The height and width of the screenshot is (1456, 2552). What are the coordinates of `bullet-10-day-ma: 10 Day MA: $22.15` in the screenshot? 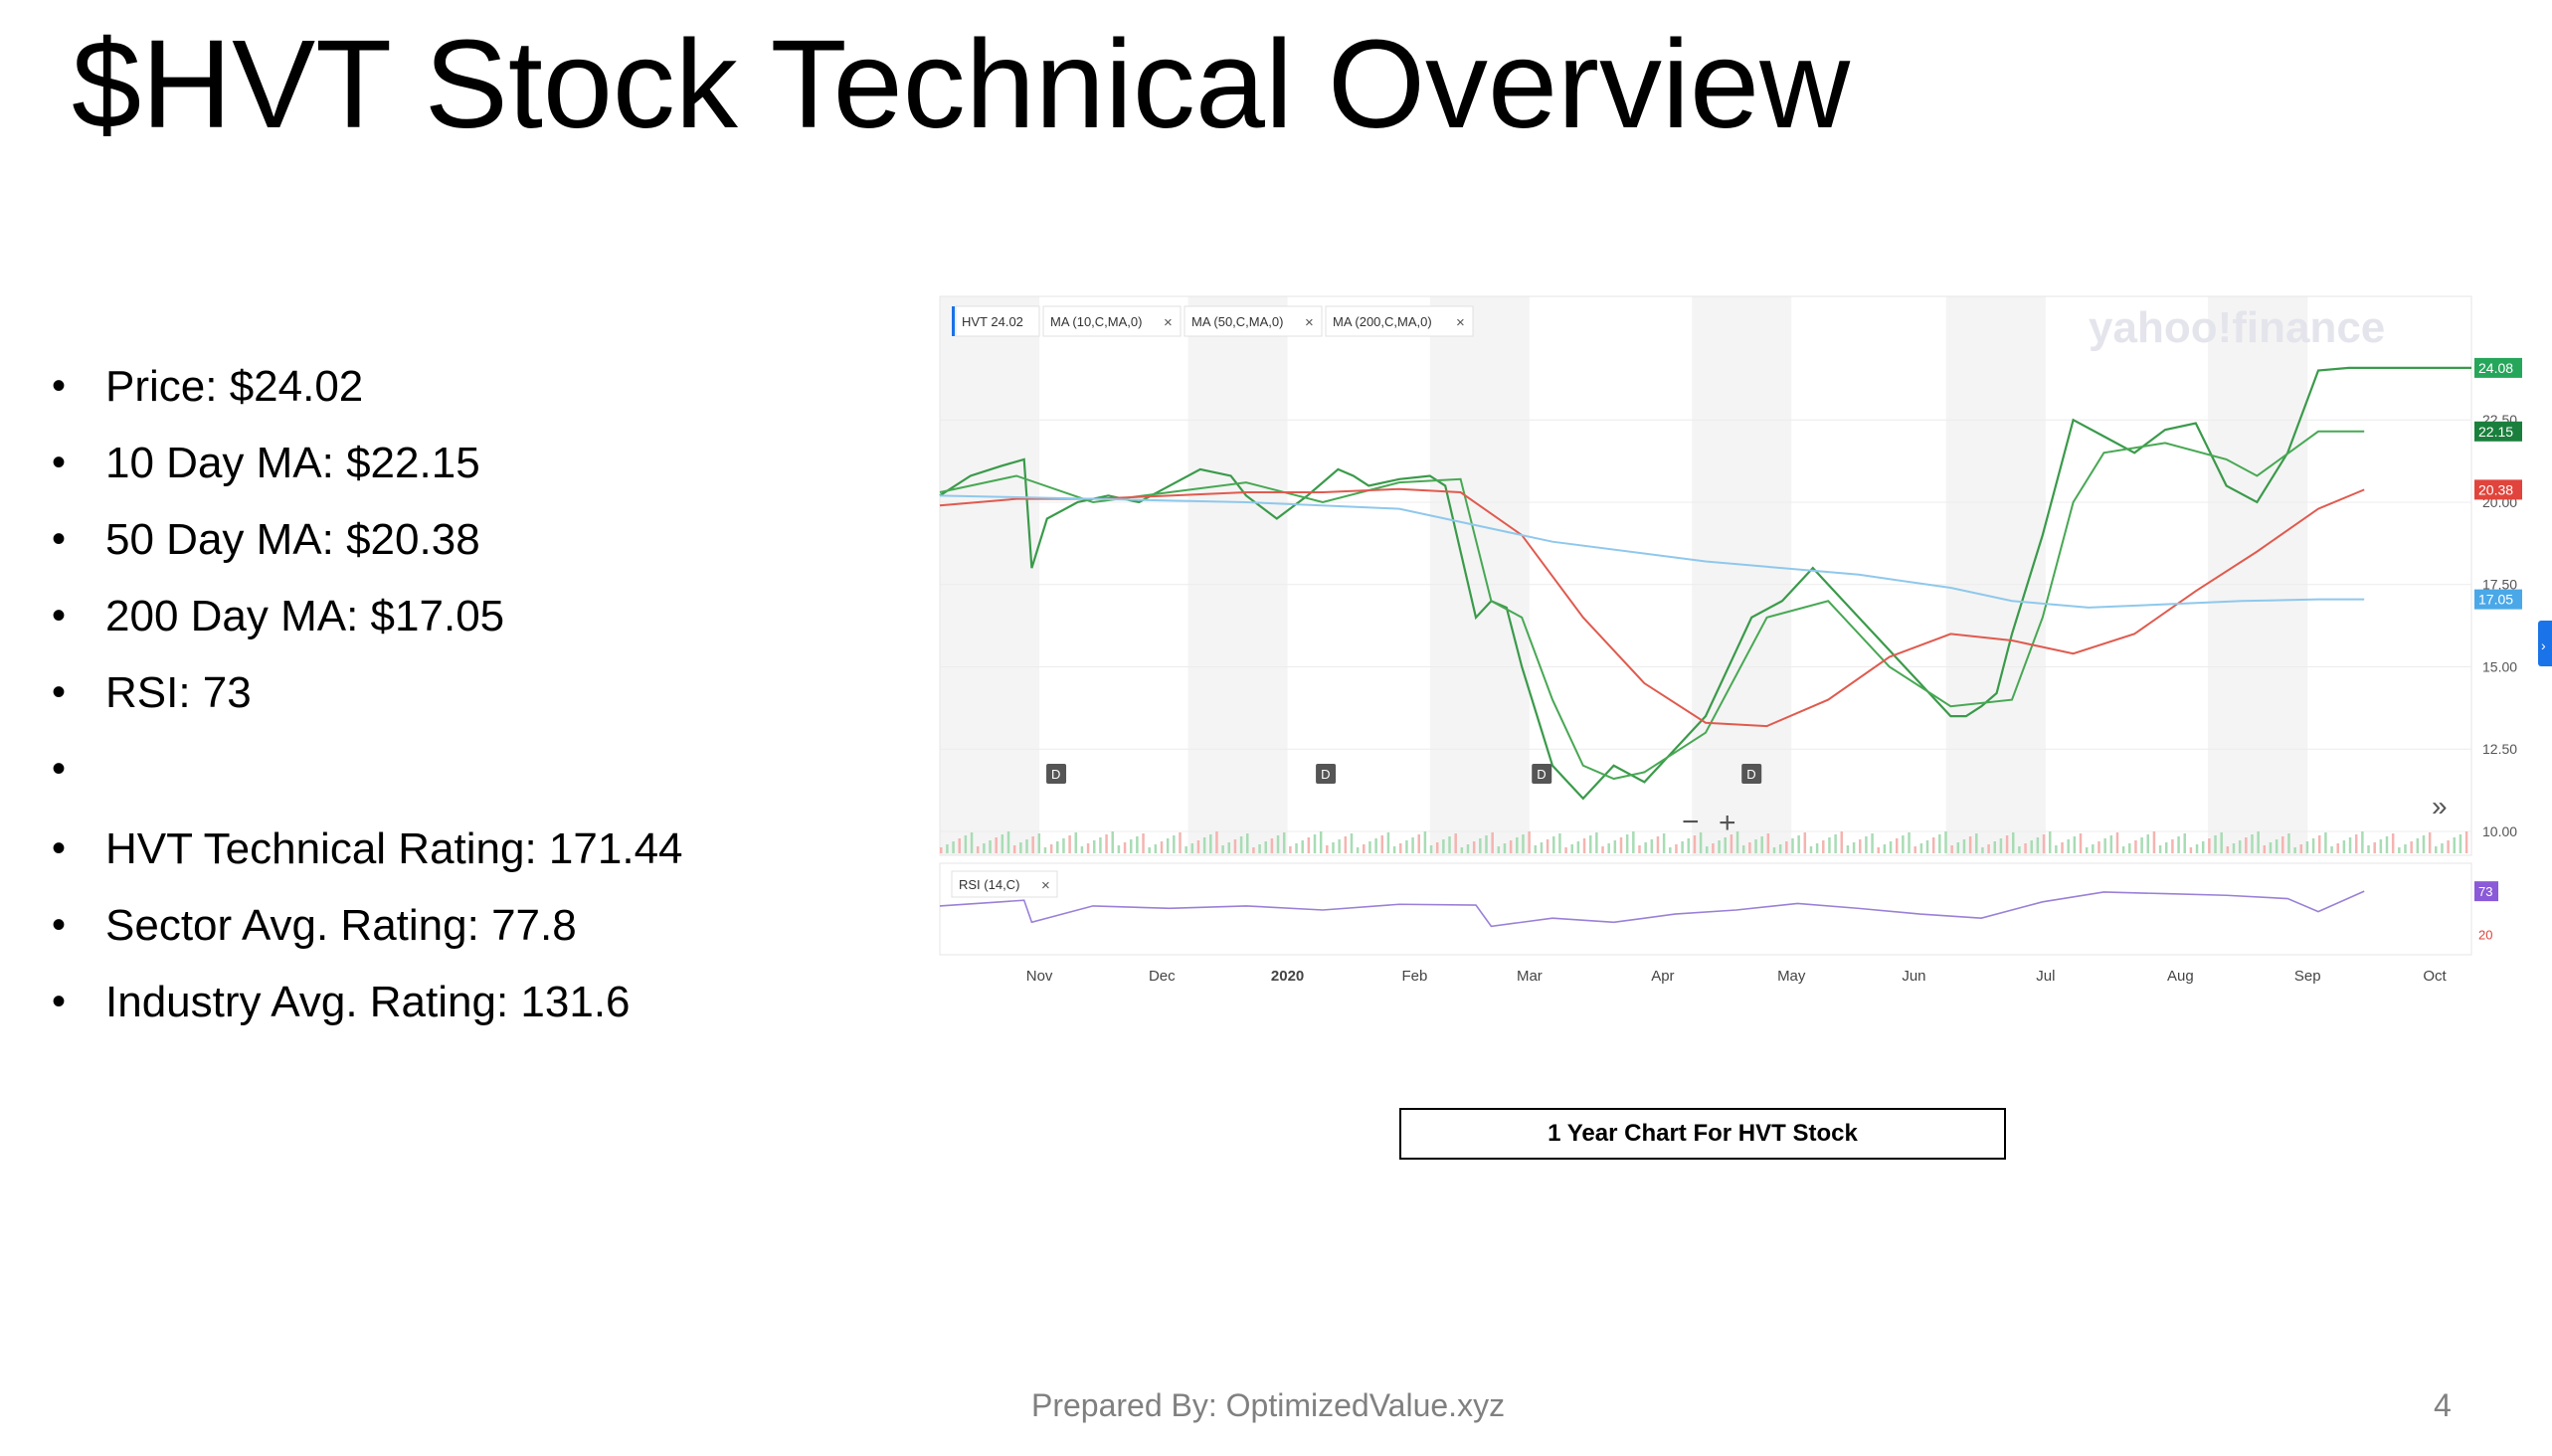 It's located at (367, 463).